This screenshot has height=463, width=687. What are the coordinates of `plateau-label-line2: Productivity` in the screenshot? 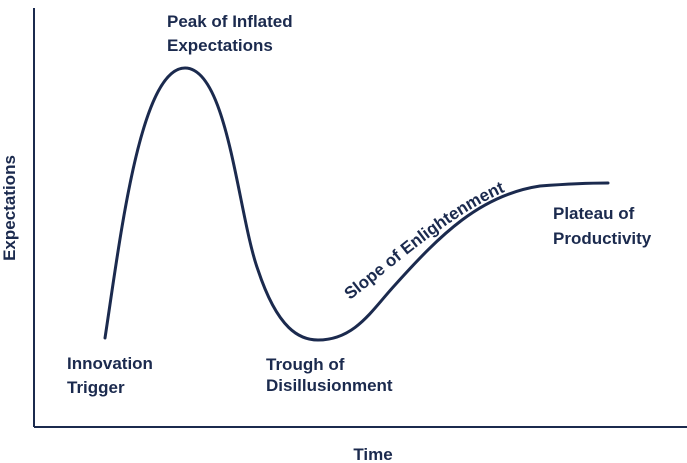 It's located at (602, 238).